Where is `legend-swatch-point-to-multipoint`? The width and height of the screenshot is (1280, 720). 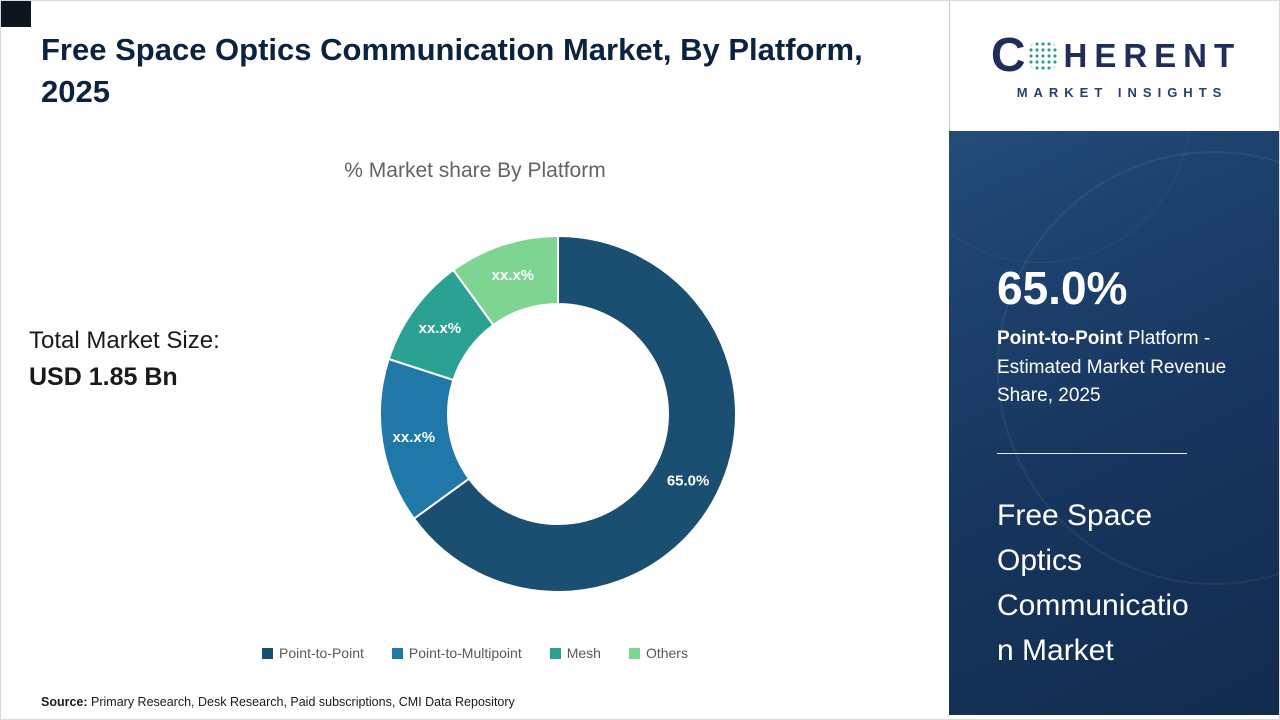
legend-swatch-point-to-multipoint is located at coordinates (397, 653).